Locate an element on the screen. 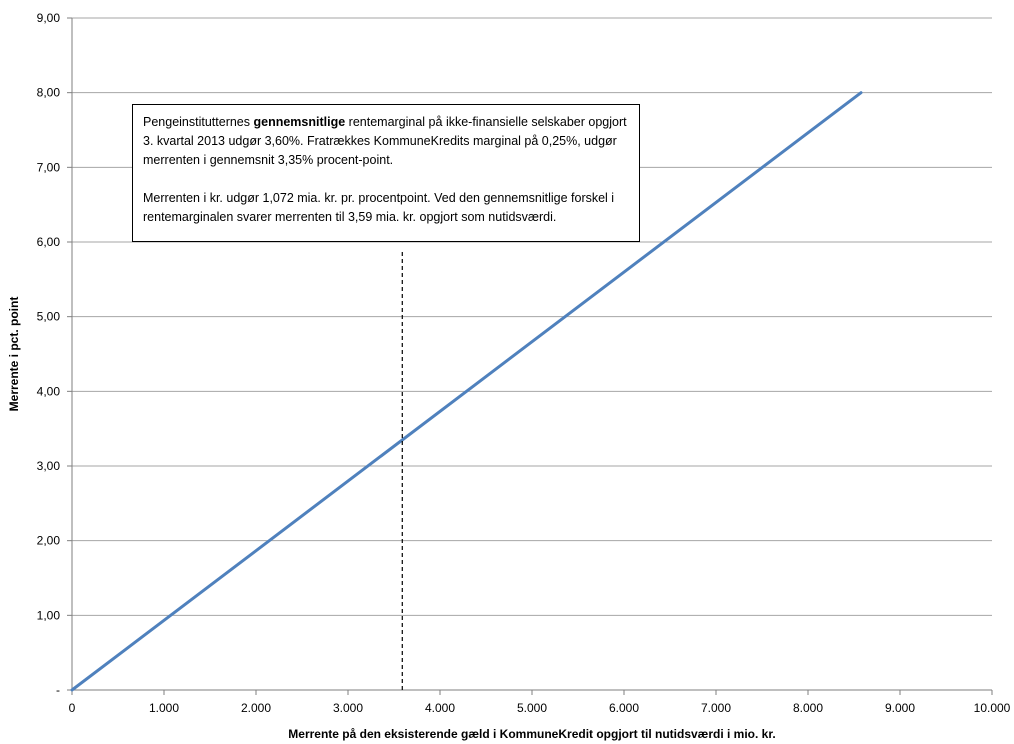 This screenshot has width=1014, height=744. x-tick-label-7: 7.000 is located at coordinates (716, 708).